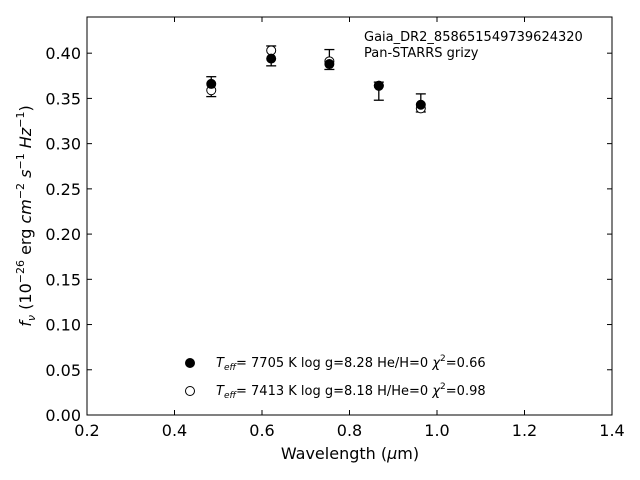 This screenshot has height=480, width=640. What do you see at coordinates (63, 53) in the screenshot?
I see `y-tick-label: 0.40` at bounding box center [63, 53].